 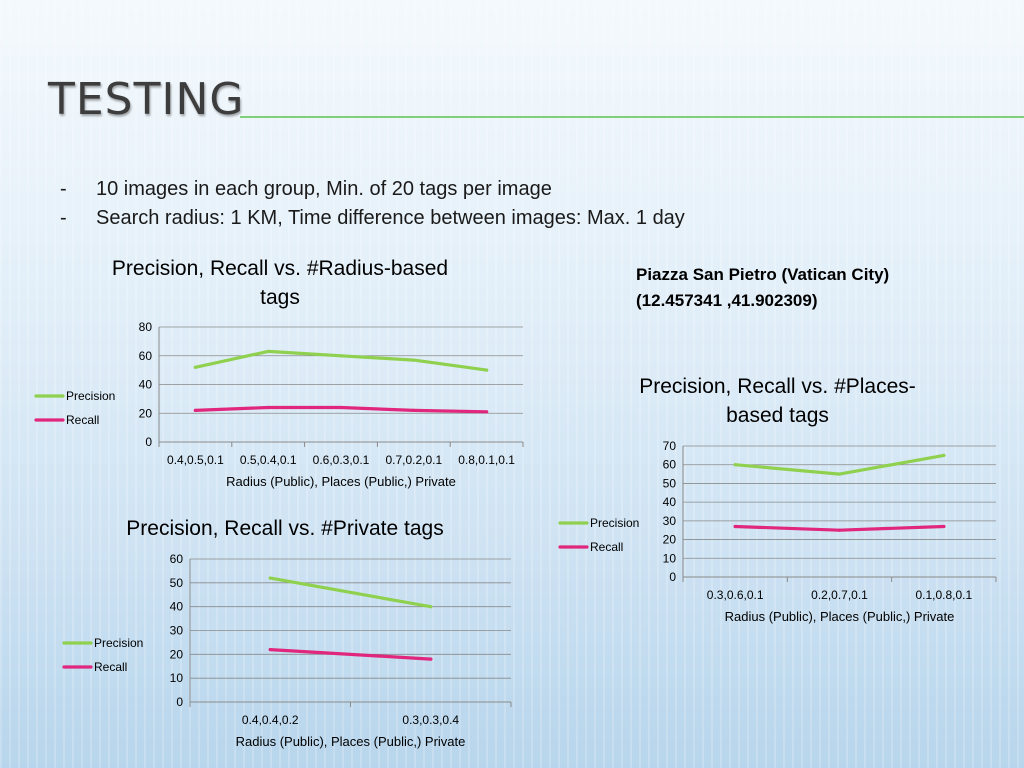 I want to click on chart3-legend-label-precision: Precision, so click(x=118, y=643).